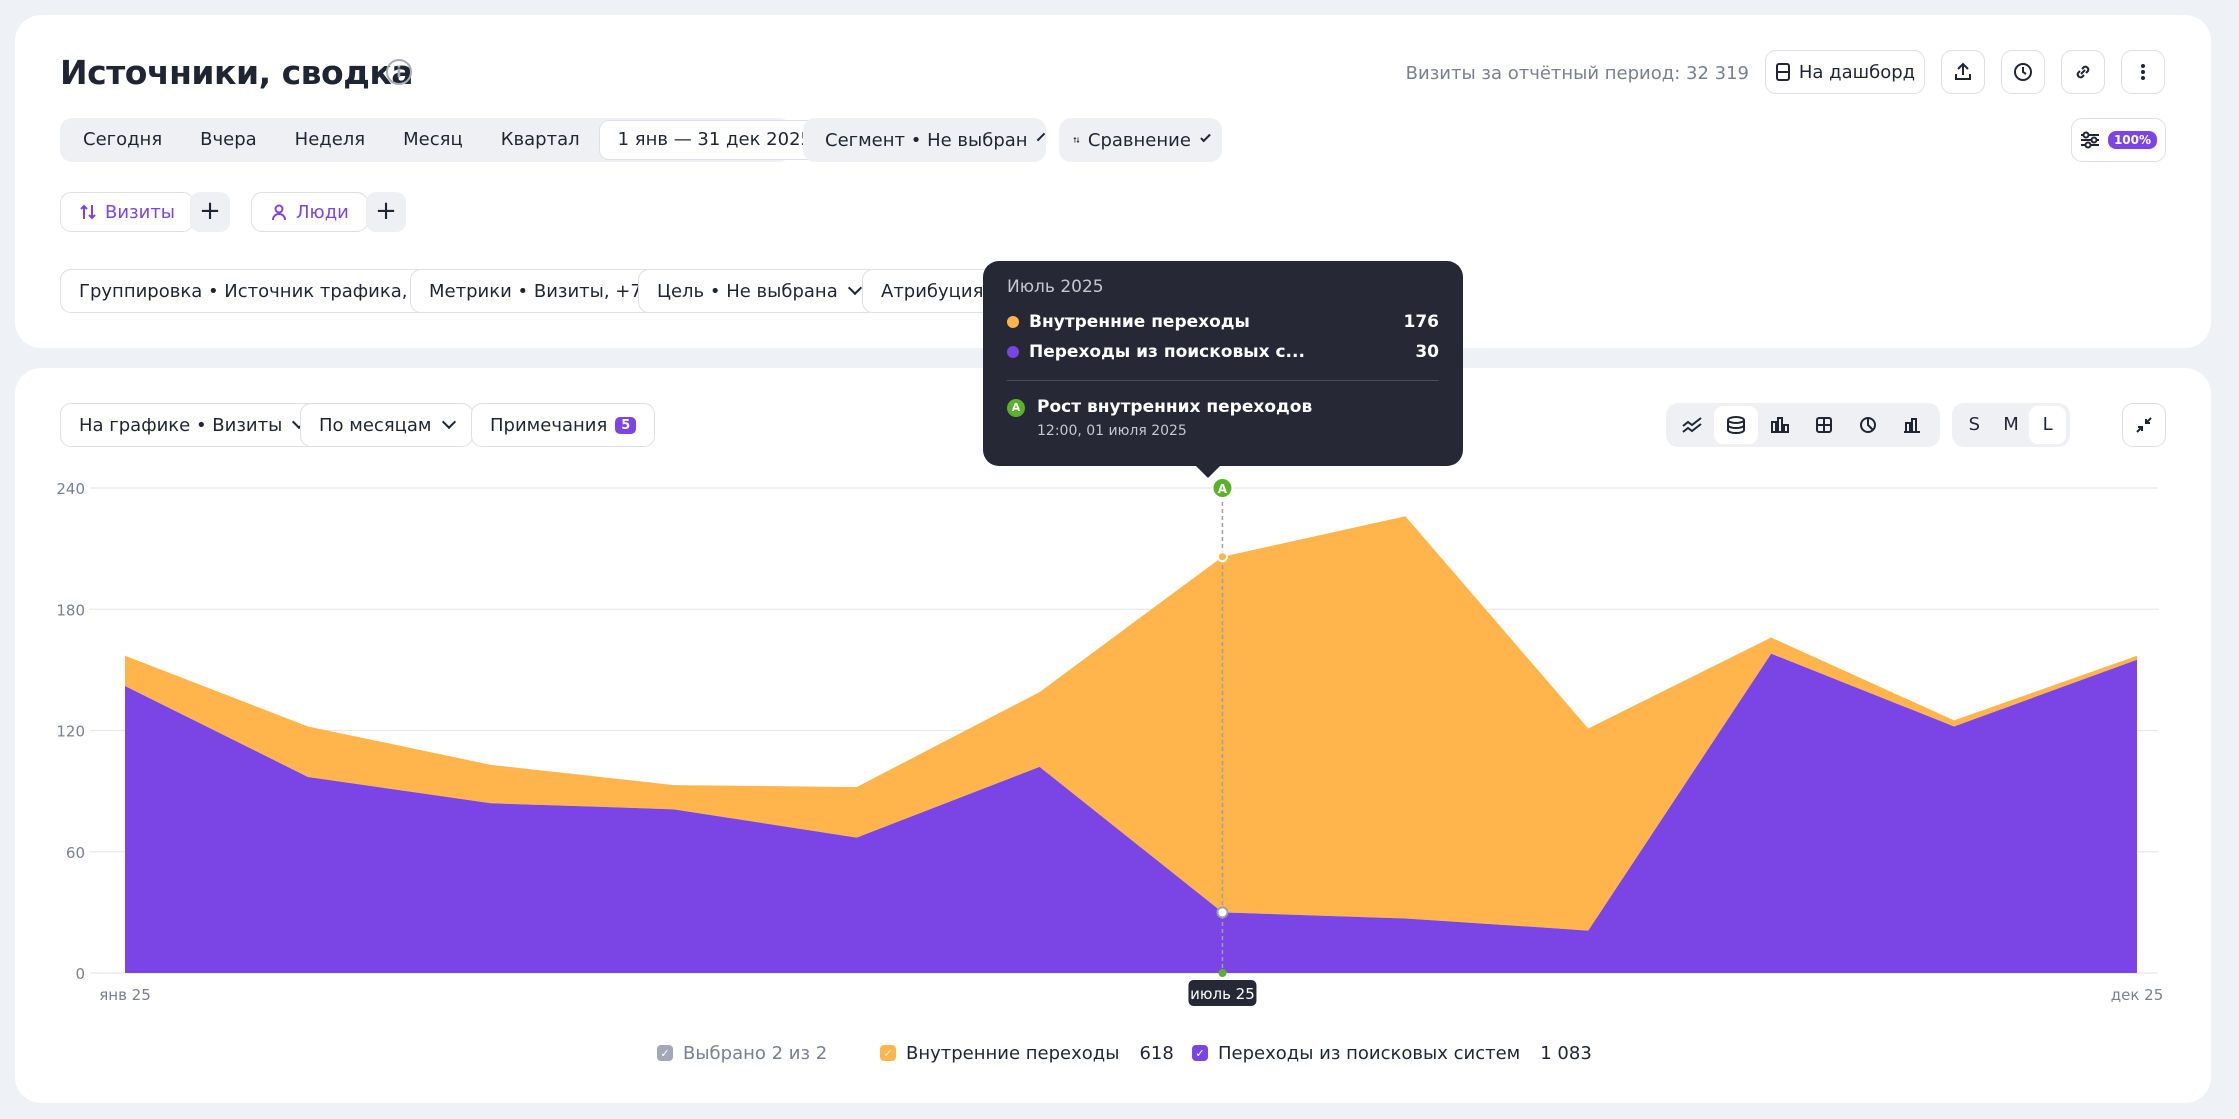 This screenshot has height=1119, width=2239. What do you see at coordinates (330, 139) in the screenshot?
I see `period-week: Неделя` at bounding box center [330, 139].